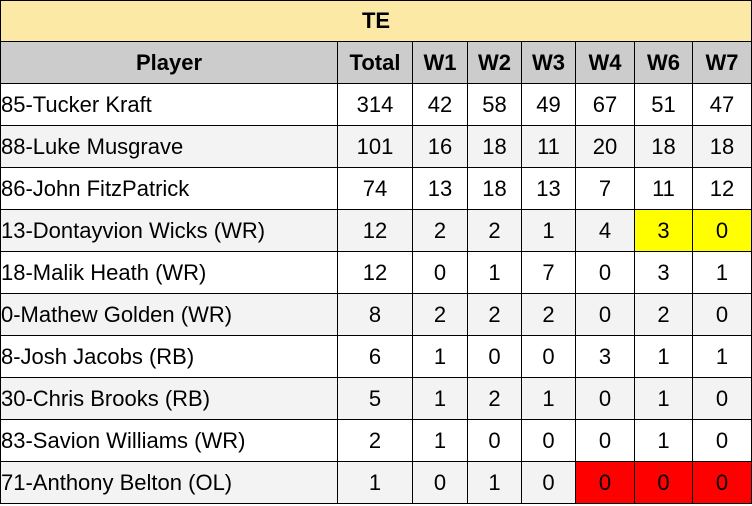 This screenshot has width=752, height=506. I want to click on total-cell: 6, so click(375, 356).